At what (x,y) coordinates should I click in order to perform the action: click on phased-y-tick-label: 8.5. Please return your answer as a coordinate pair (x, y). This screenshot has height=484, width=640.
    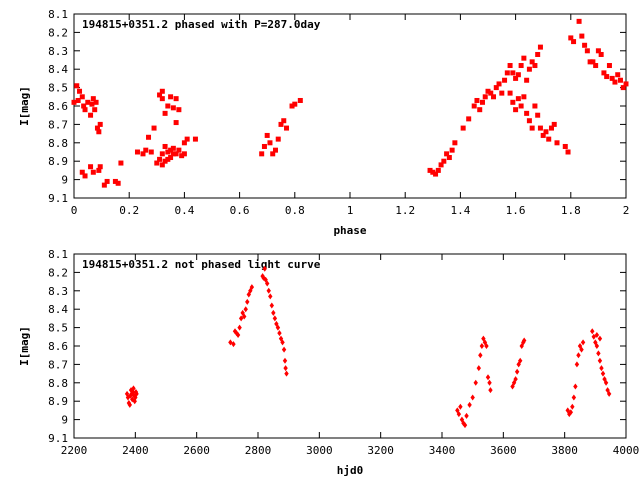
    Looking at the image, I should click on (58, 88).